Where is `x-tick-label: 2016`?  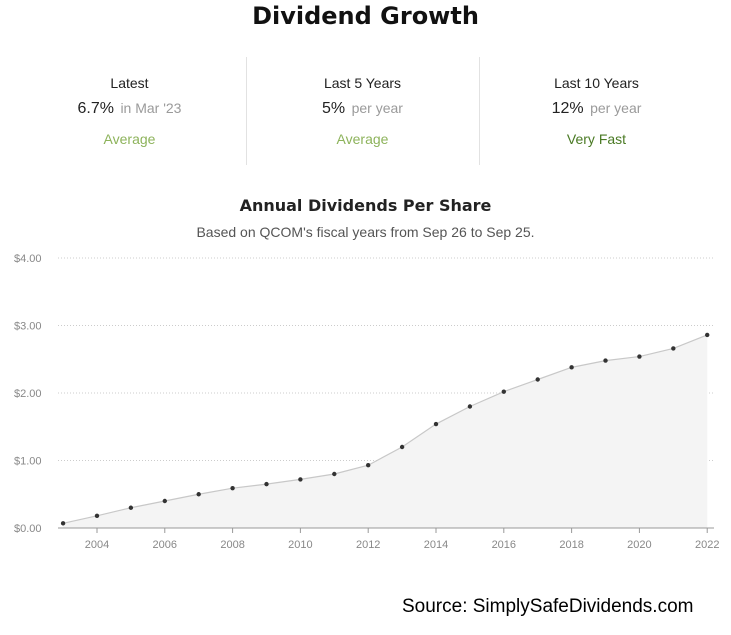 x-tick-label: 2016 is located at coordinates (504, 545).